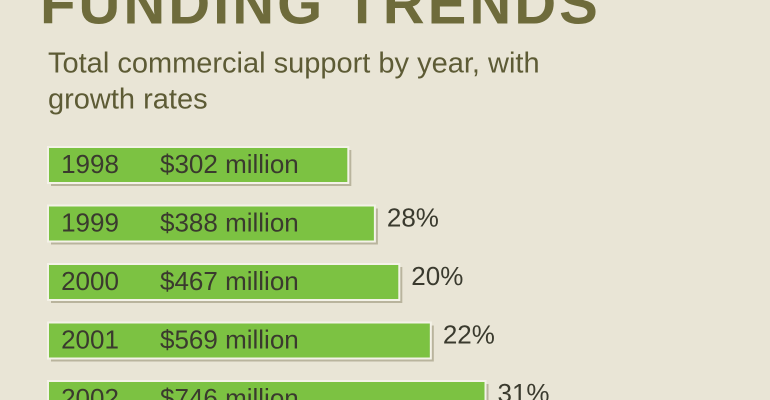 This screenshot has height=400, width=770. I want to click on growth-label: 20%, so click(437, 276).